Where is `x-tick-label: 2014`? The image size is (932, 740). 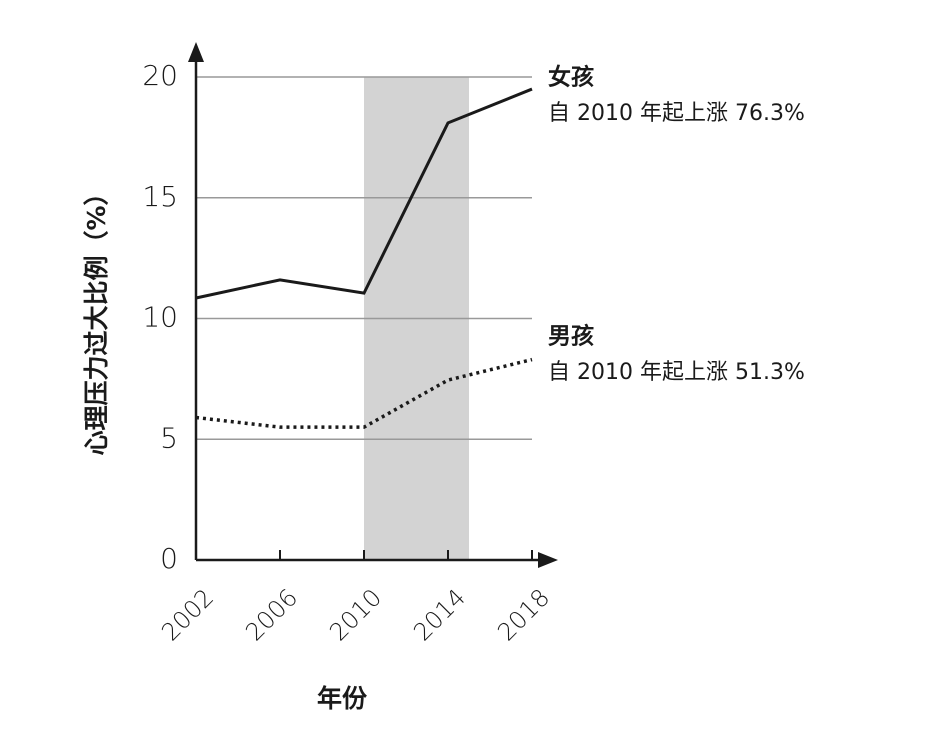
x-tick-label: 2014 is located at coordinates (439, 614).